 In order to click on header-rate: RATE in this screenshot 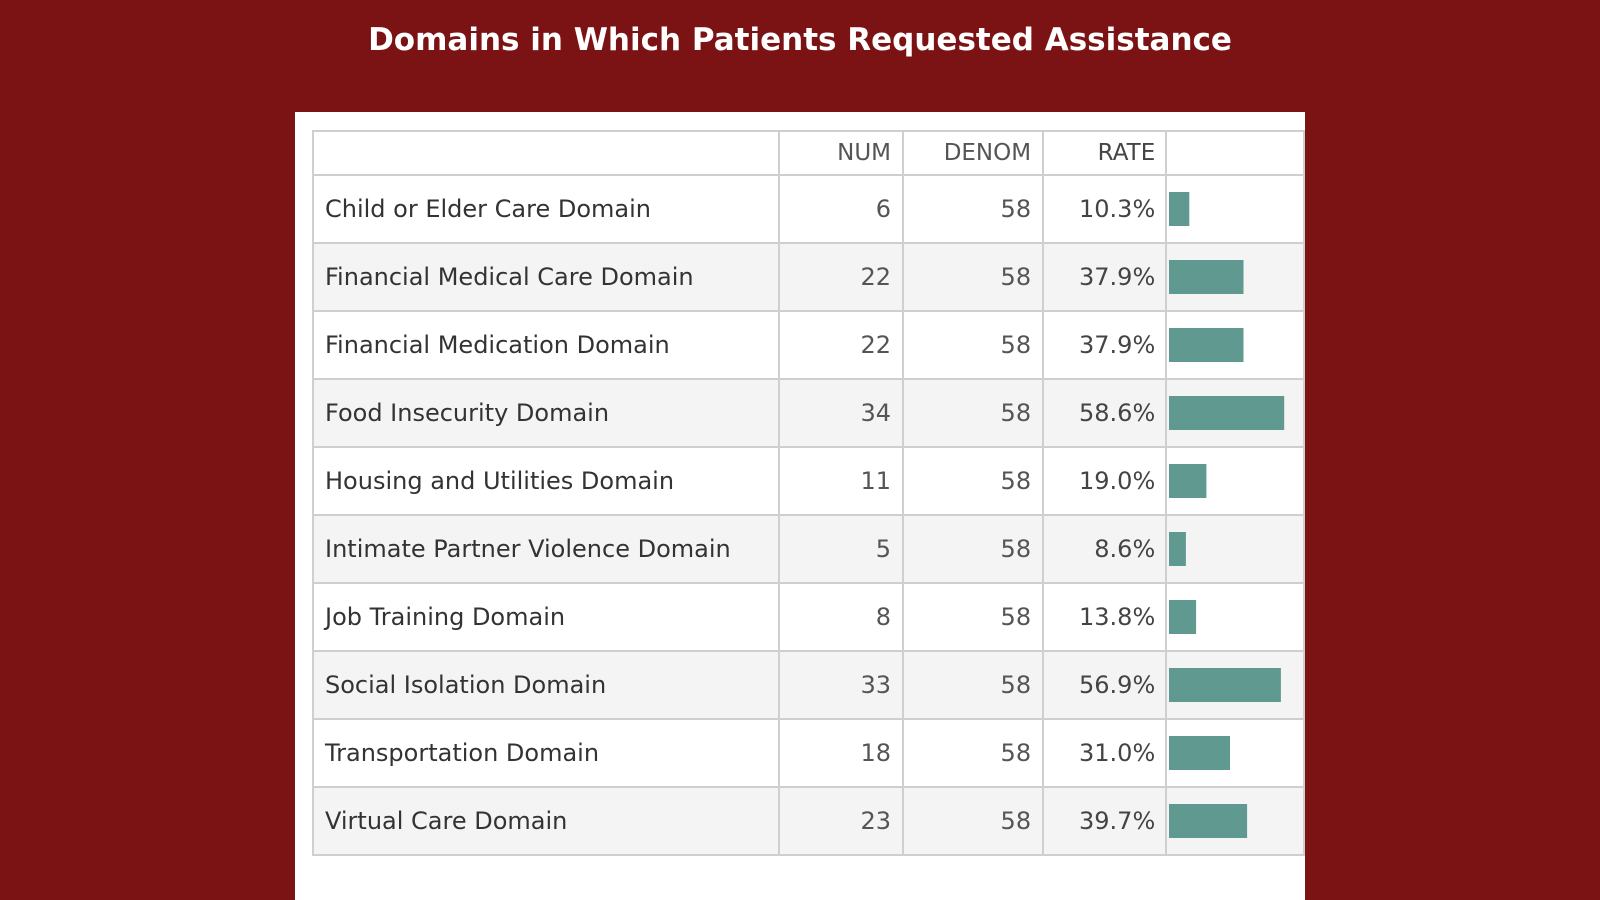, I will do `click(1105, 153)`.